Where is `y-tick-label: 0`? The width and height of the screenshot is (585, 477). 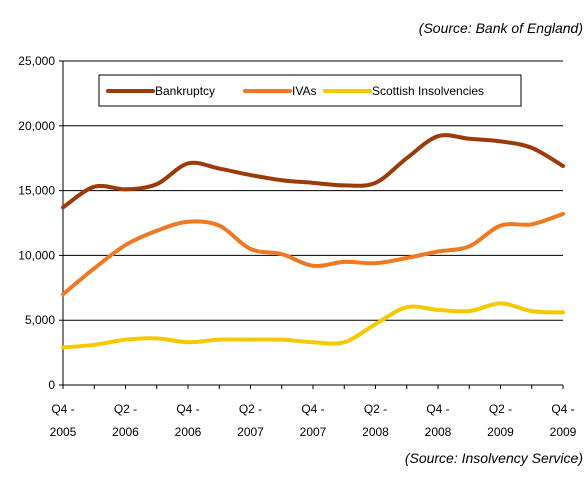
y-tick-label: 0 is located at coordinates (51, 385).